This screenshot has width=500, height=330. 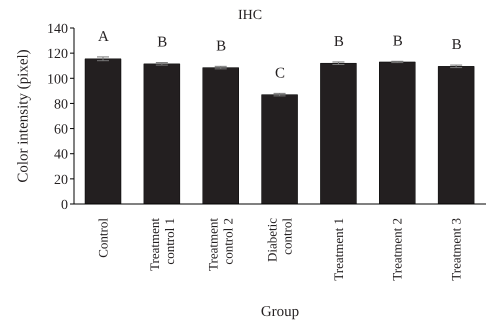 What do you see at coordinates (57, 29) in the screenshot?
I see `y-tick-label: 140` at bounding box center [57, 29].